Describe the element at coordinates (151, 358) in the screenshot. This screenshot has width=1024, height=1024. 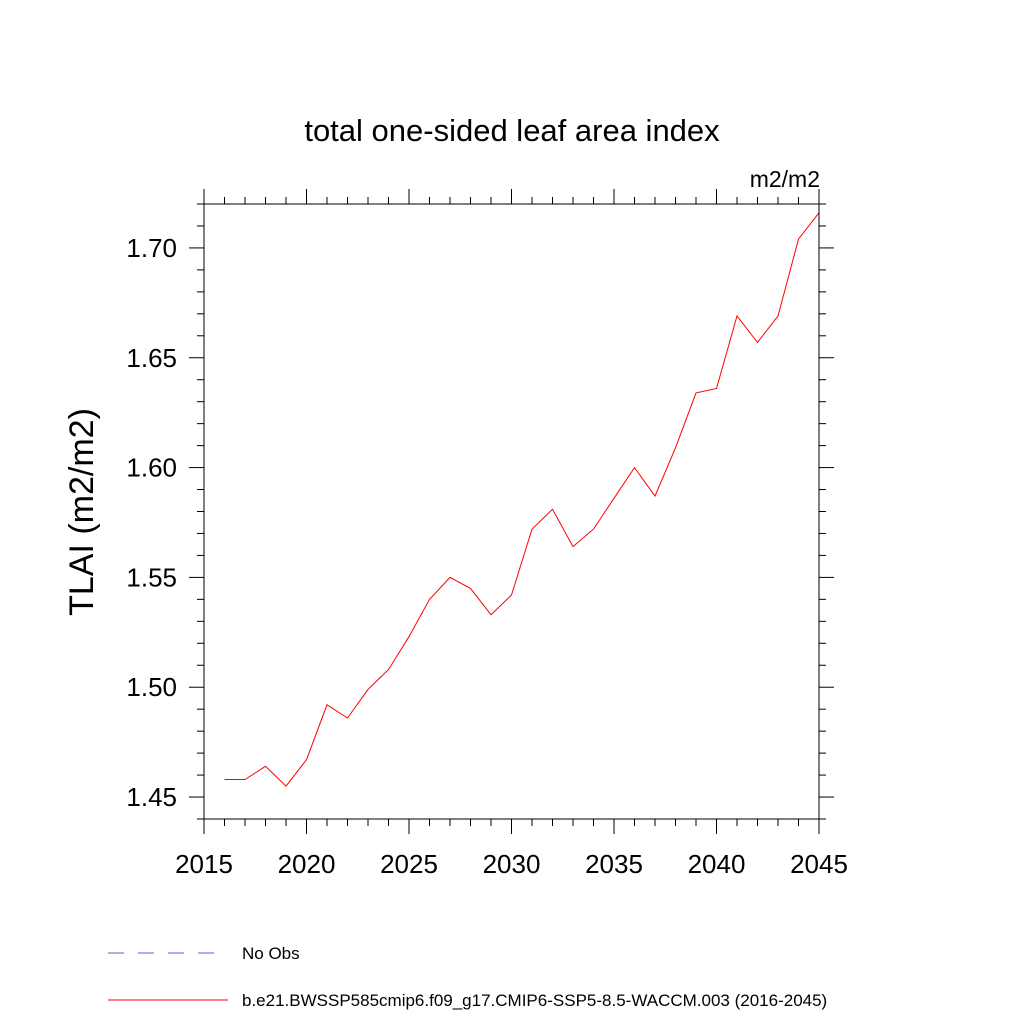
I see `y-tick-label: 1.65` at that location.